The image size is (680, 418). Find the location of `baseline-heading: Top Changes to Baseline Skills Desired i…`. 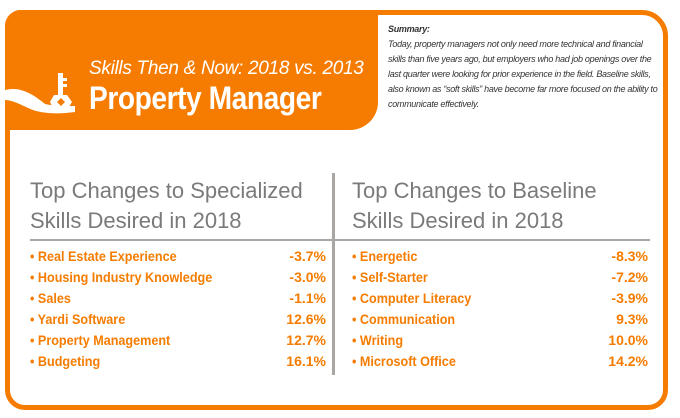

baseline-heading: Top Changes to Baseline Skills Desired i… is located at coordinates (474, 205).